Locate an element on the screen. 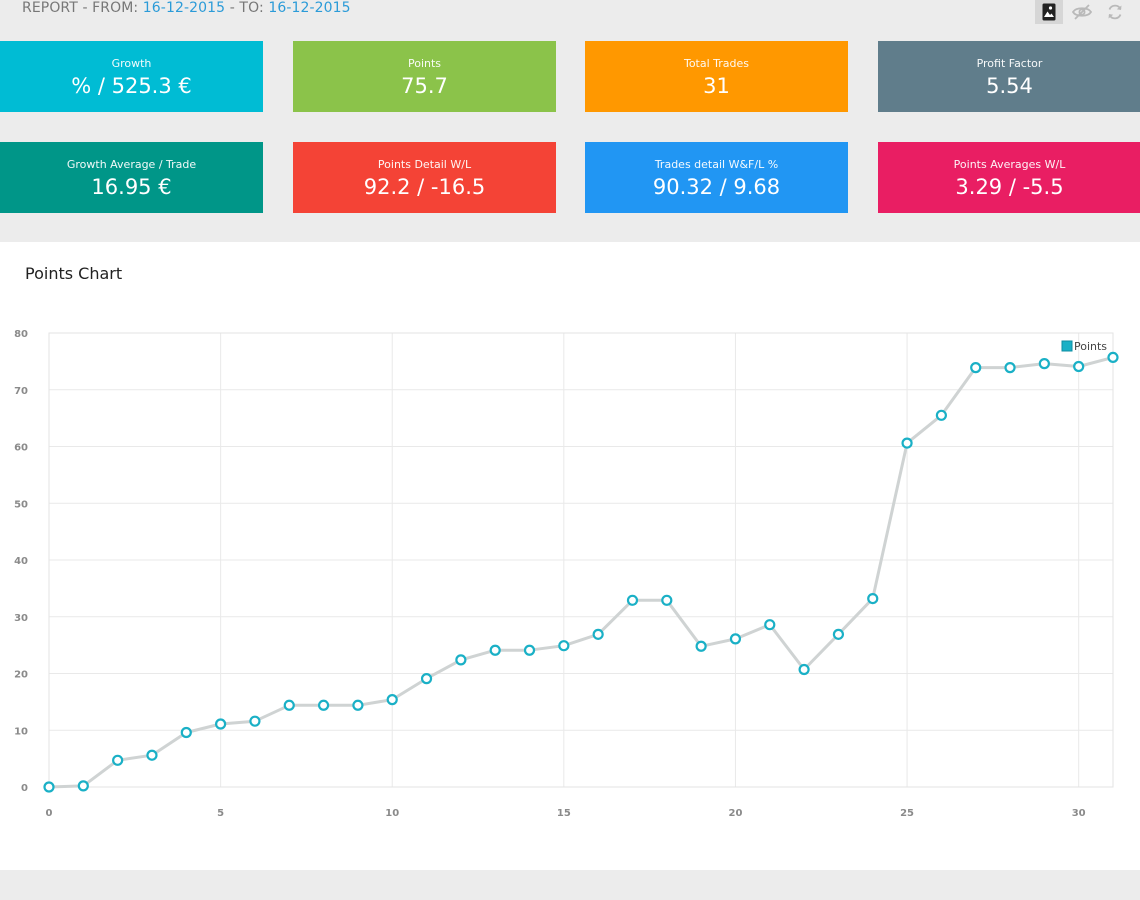 This screenshot has width=1140, height=900. y-tick-label: 60 is located at coordinates (21, 448).